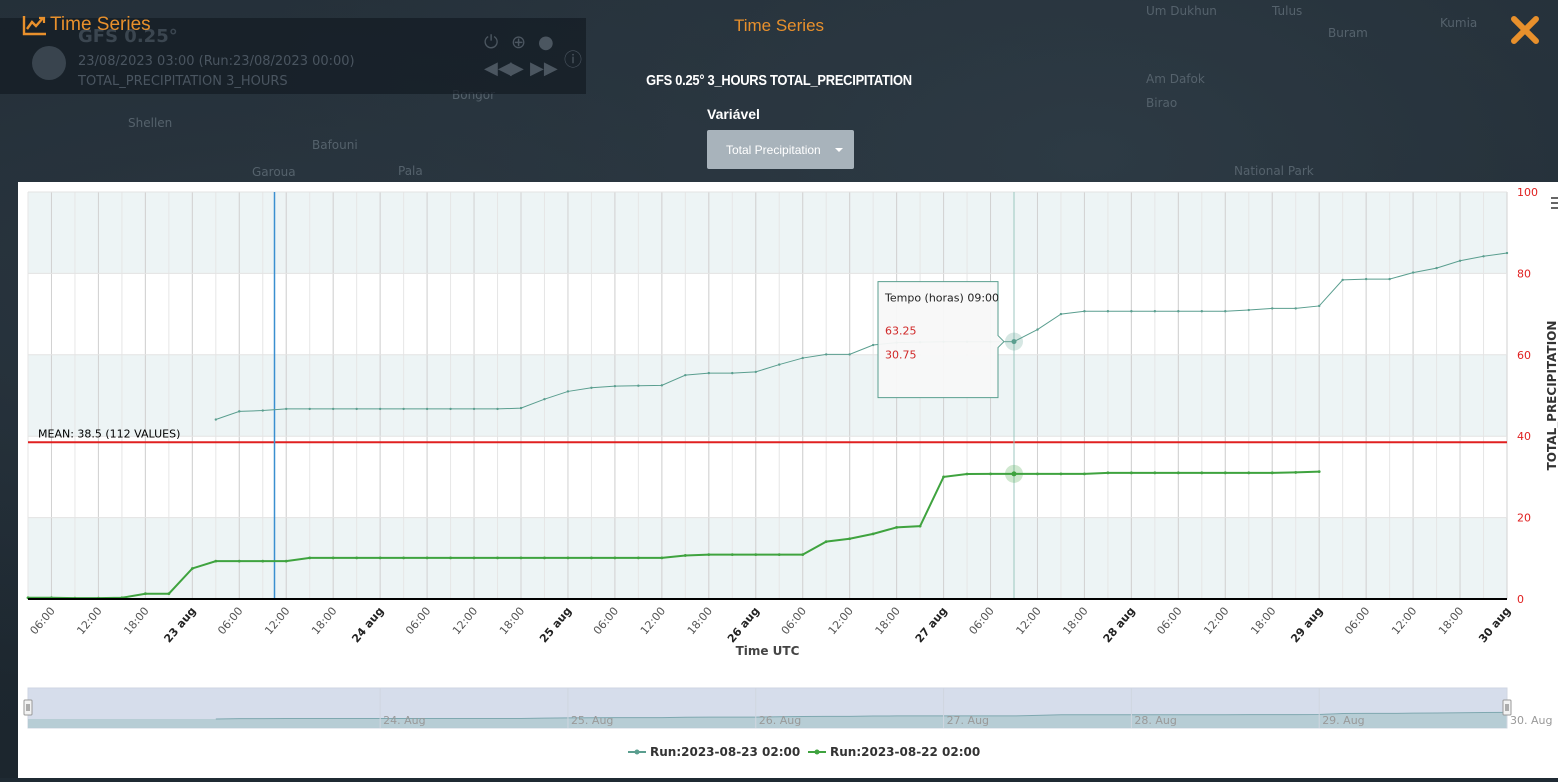  Describe the element at coordinates (839, 150) in the screenshot. I see `chevron-down-icon` at that location.